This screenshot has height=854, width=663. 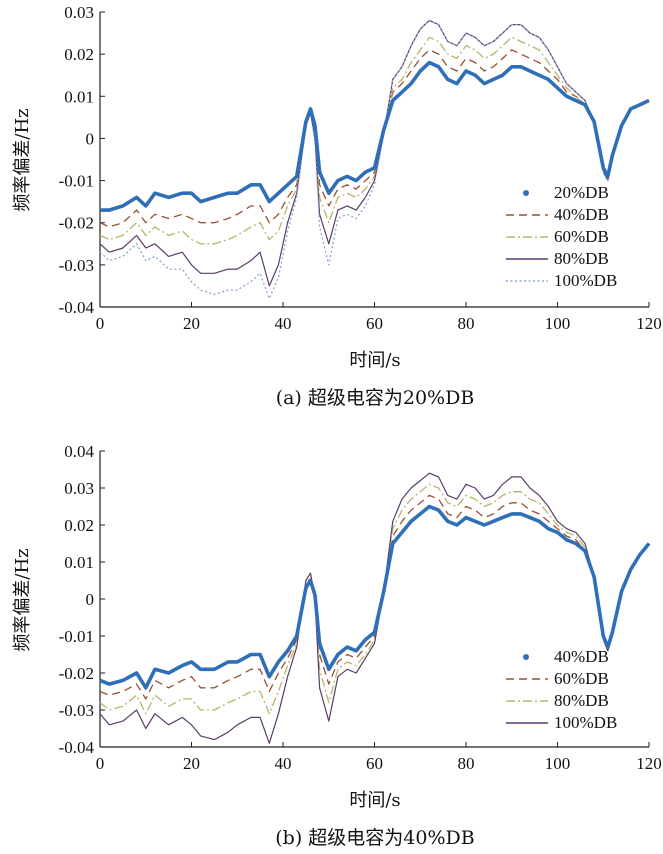 I want to click on chart-caption: (b) 超级电容为40%DB, so click(x=374, y=838).